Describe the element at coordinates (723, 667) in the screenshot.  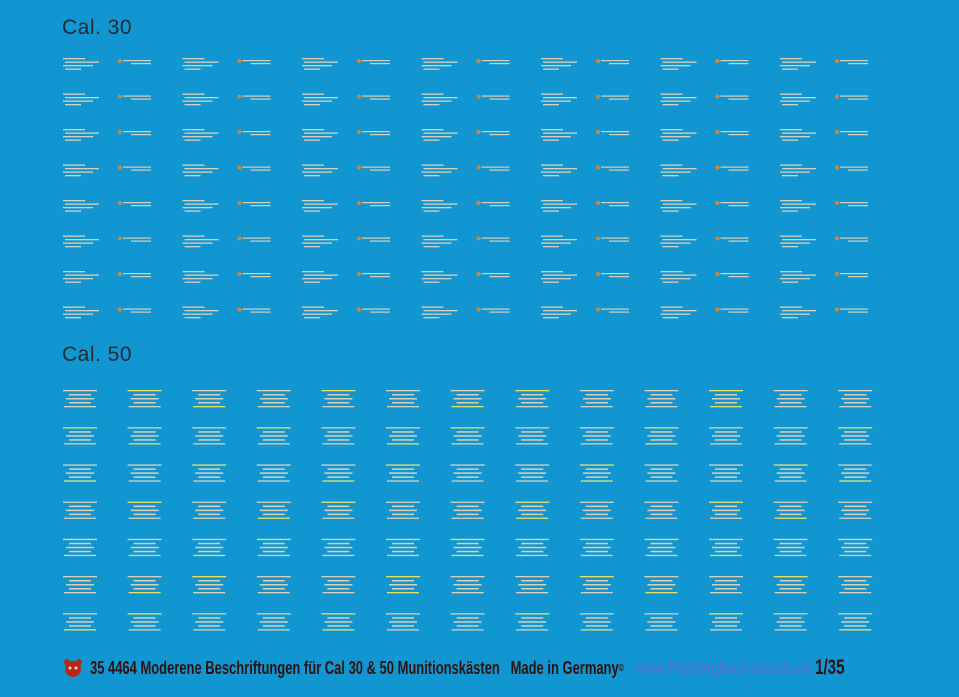
I see `website-link: www.Peddinghaus-decals.de` at that location.